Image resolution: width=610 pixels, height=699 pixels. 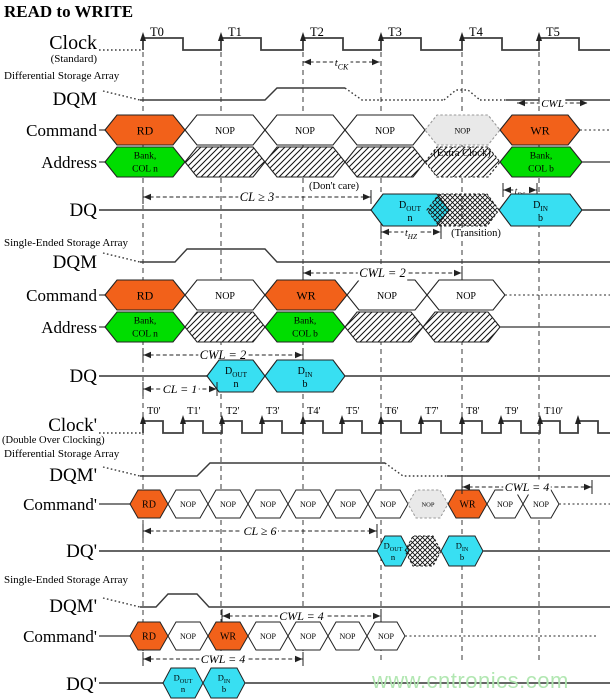 I want to click on svg-text: (Don't care), so click(x=334, y=186).